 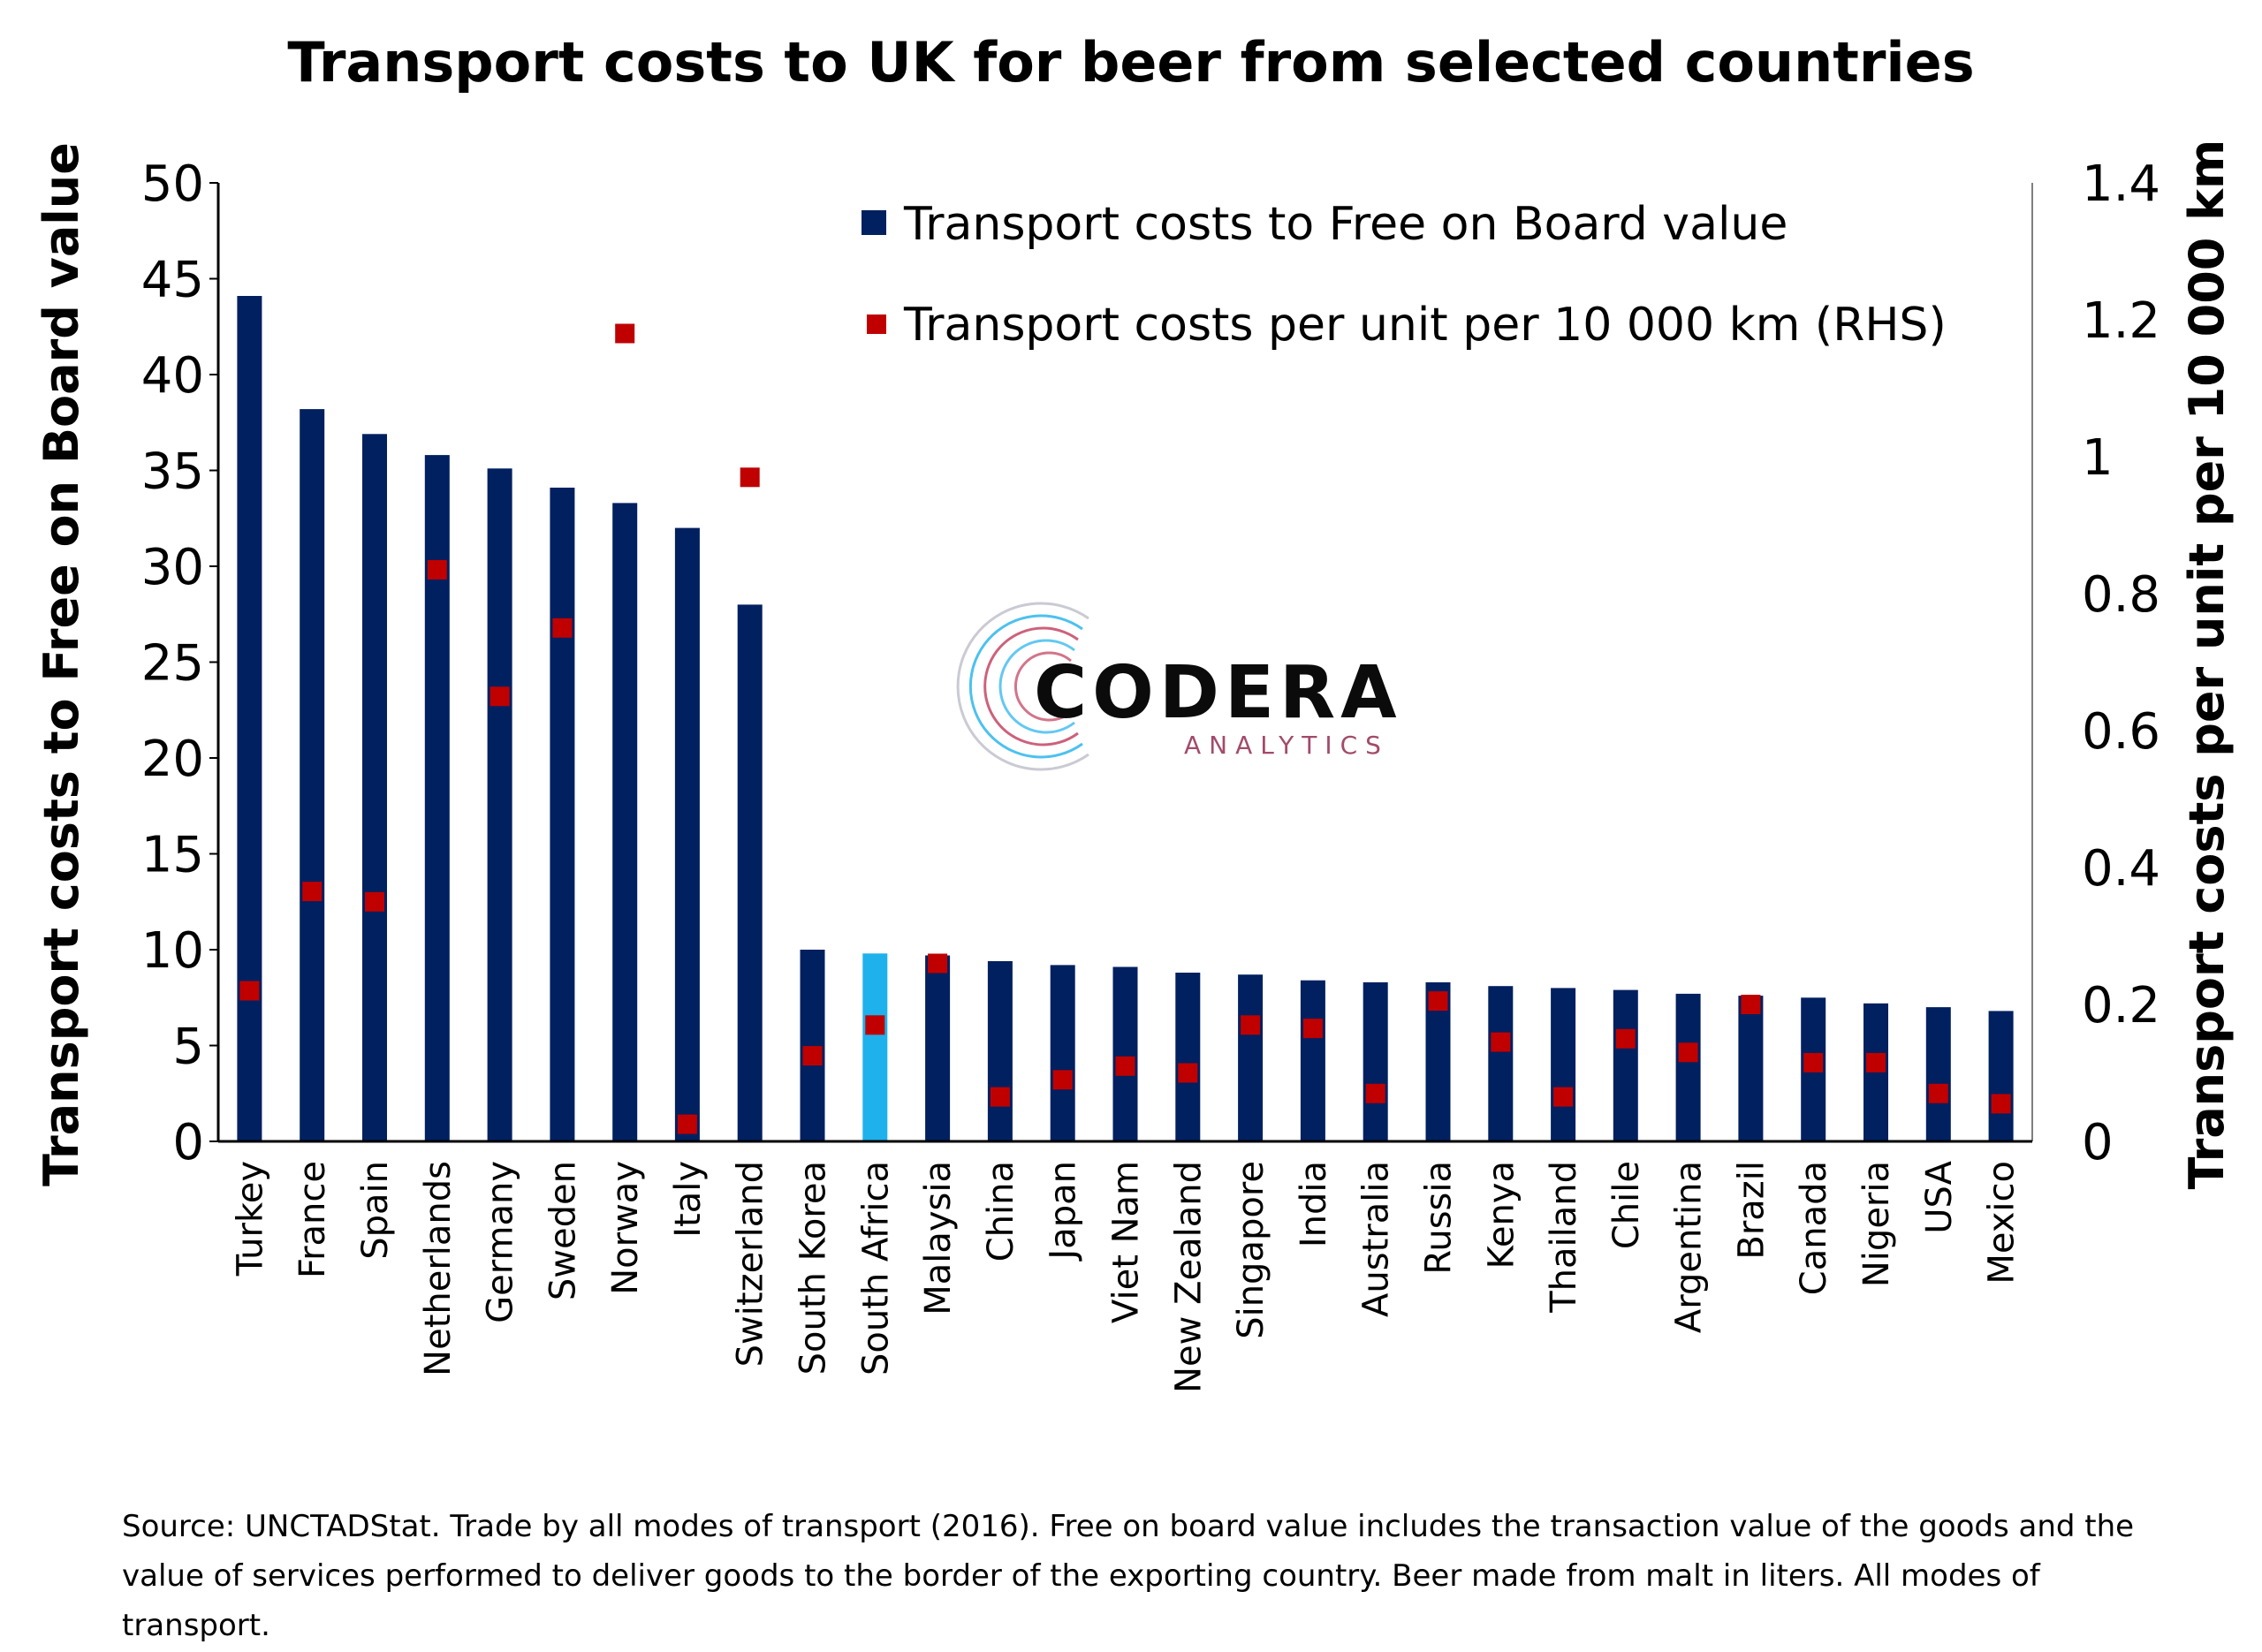 I want to click on marker-netherlands, so click(x=437, y=569).